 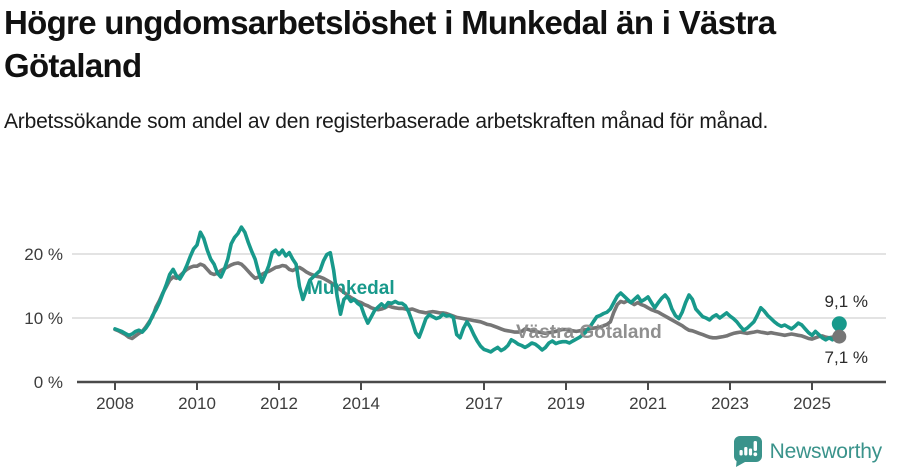 What do you see at coordinates (43, 254) in the screenshot?
I see `y-tick-label-20: 20 %` at bounding box center [43, 254].